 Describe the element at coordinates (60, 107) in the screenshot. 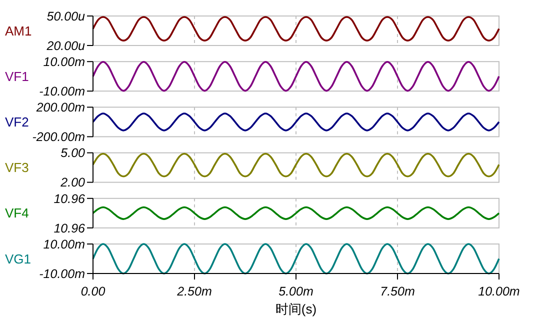

I see `y-tick-label: 200.00m` at that location.